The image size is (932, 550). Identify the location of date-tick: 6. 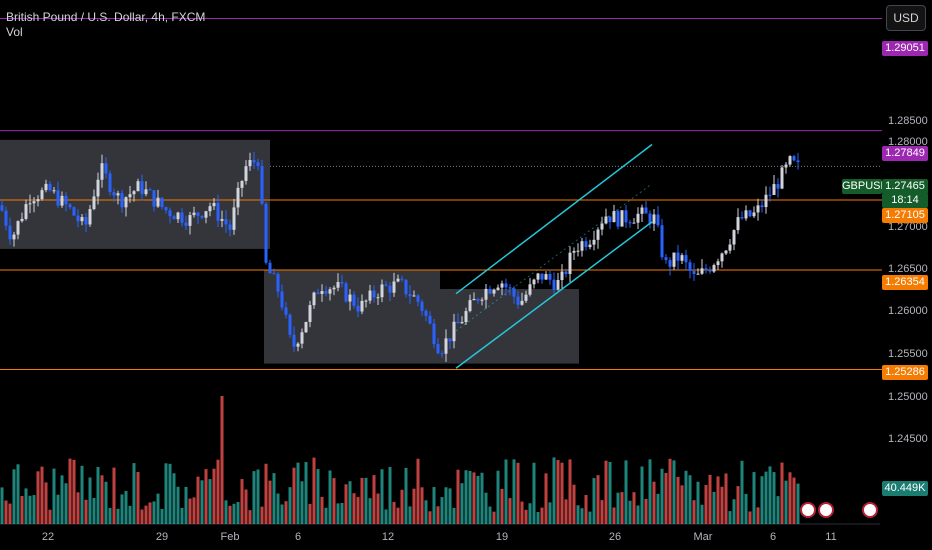
(773, 537).